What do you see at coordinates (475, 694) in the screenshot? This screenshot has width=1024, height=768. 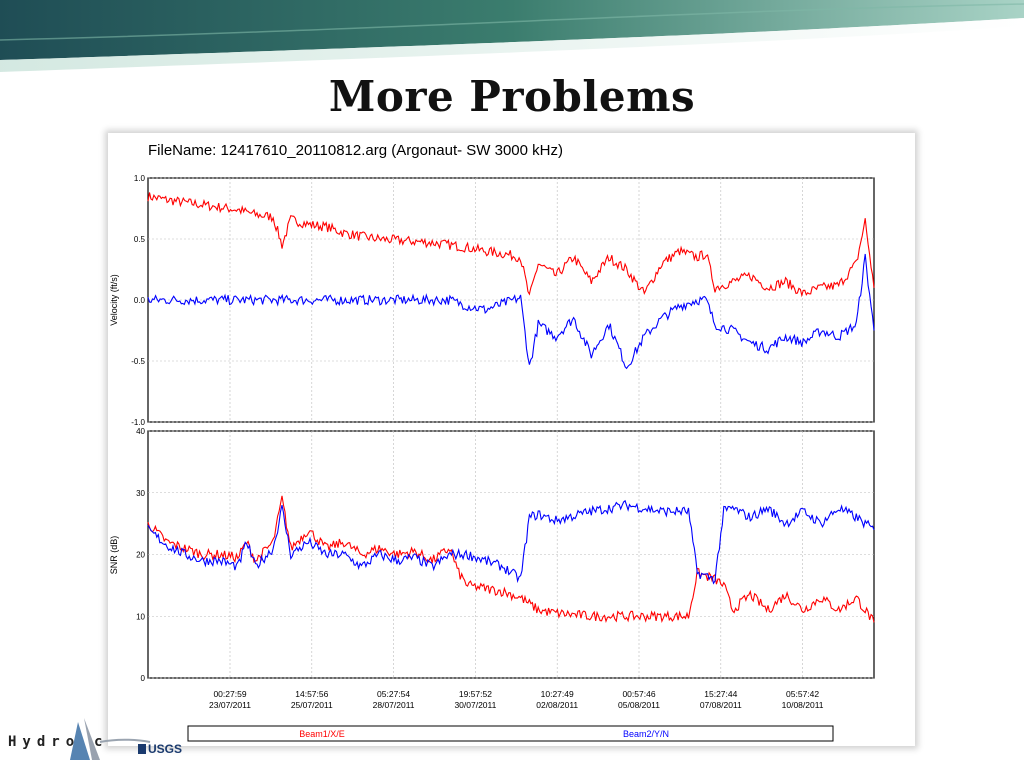 I see `x-tick-time-label: 19:57:52` at bounding box center [475, 694].